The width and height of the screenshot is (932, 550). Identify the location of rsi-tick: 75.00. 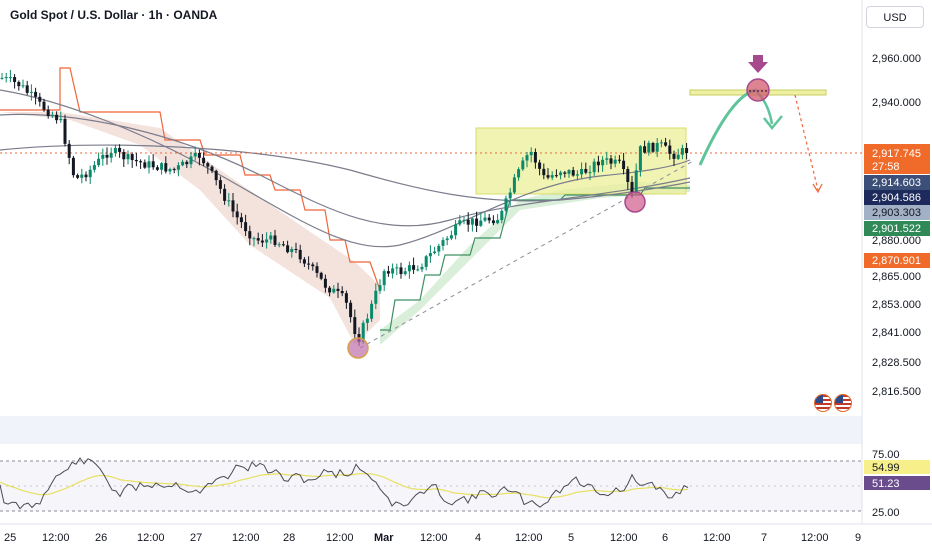
(886, 455).